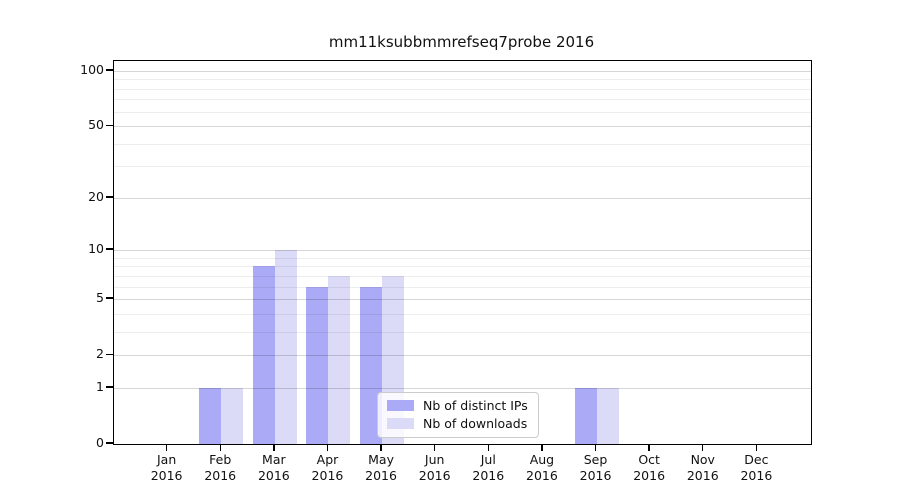 This screenshot has height=500, width=900. Describe the element at coordinates (327, 447) in the screenshot. I see `x-tick-apr` at that location.